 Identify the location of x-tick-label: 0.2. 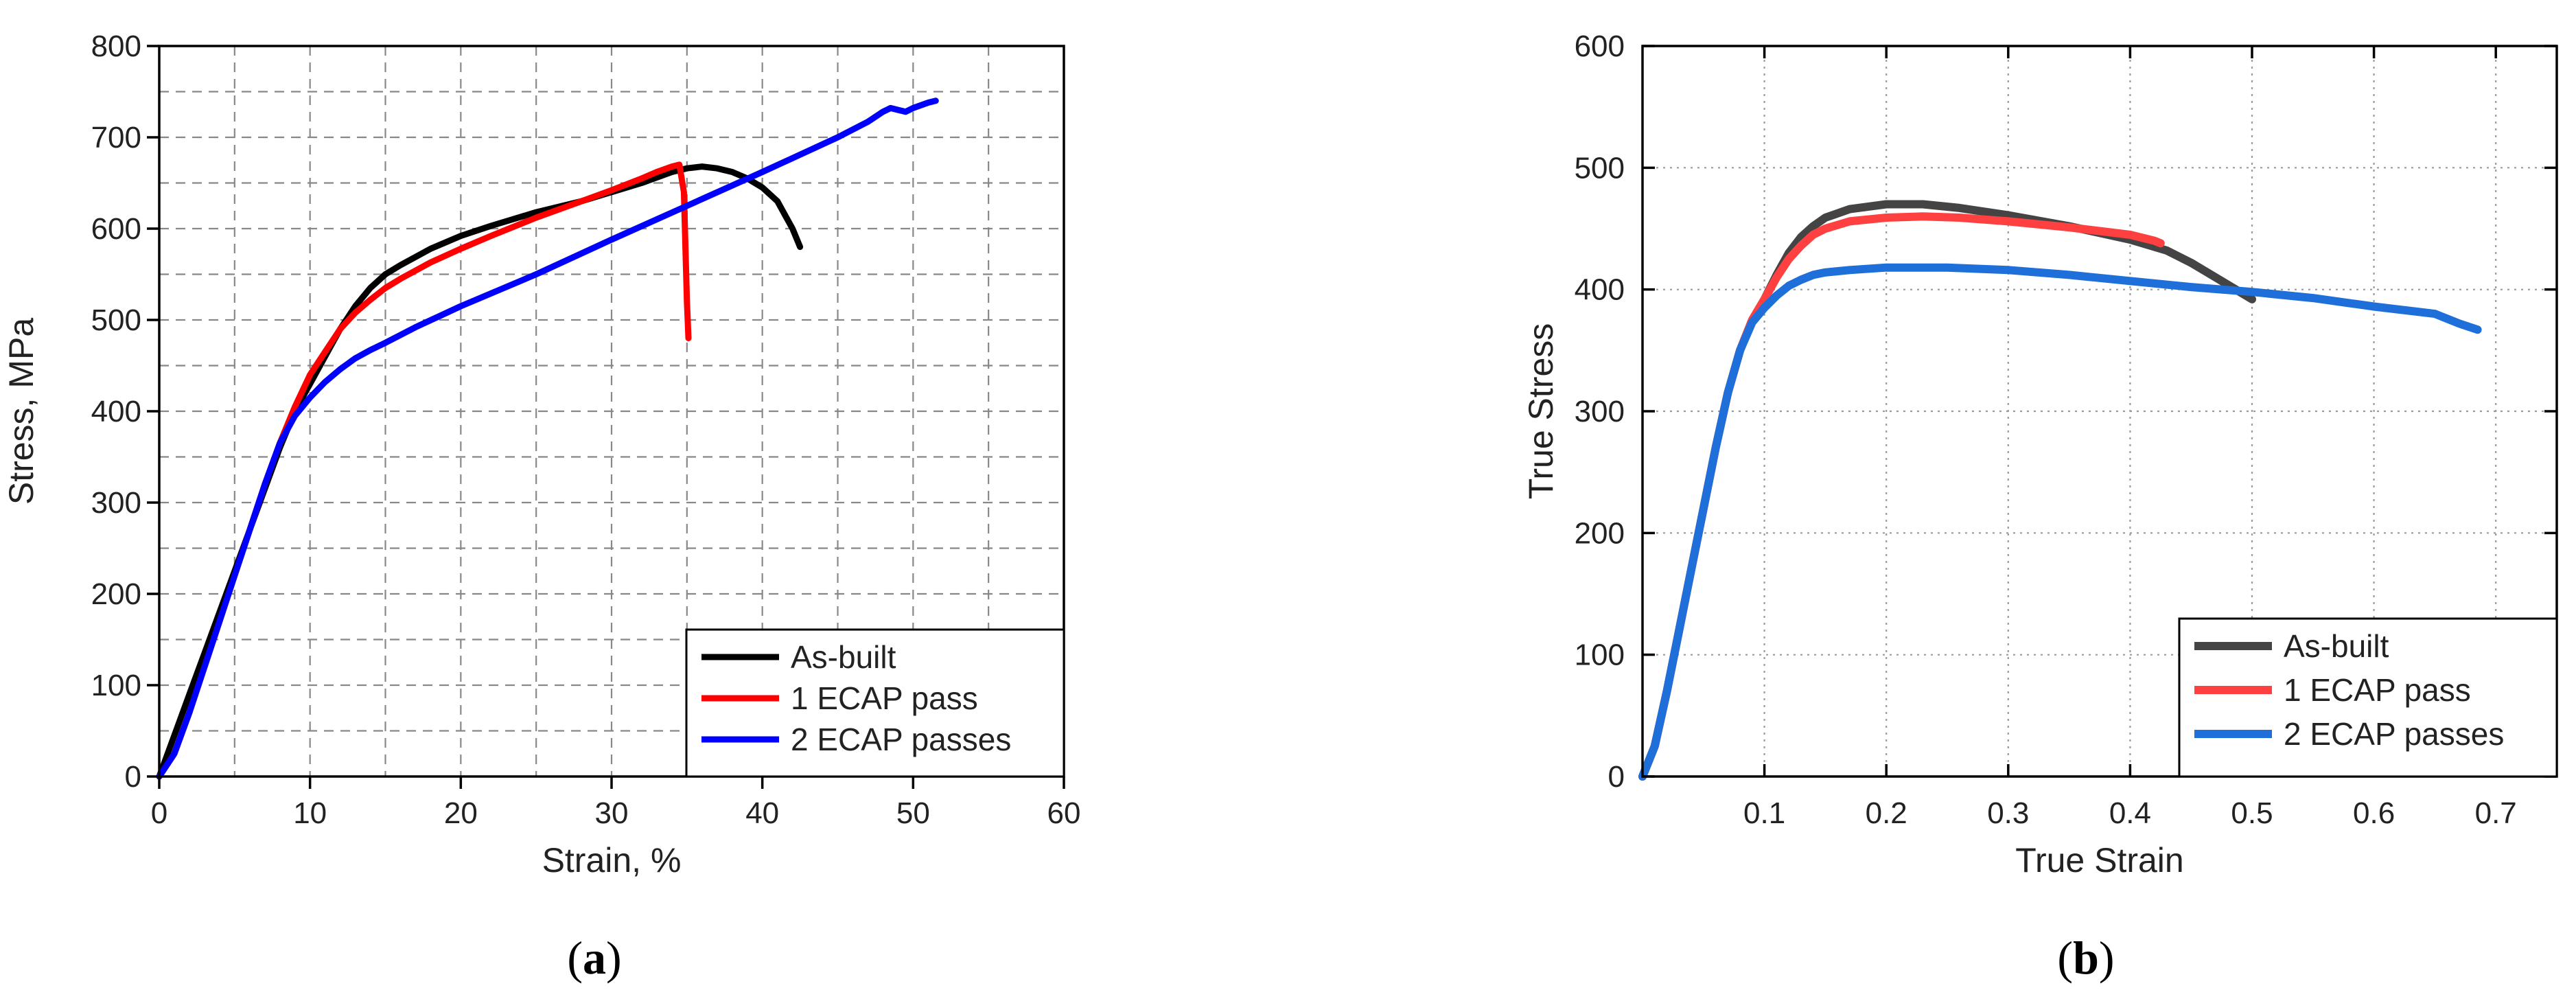
(1887, 813).